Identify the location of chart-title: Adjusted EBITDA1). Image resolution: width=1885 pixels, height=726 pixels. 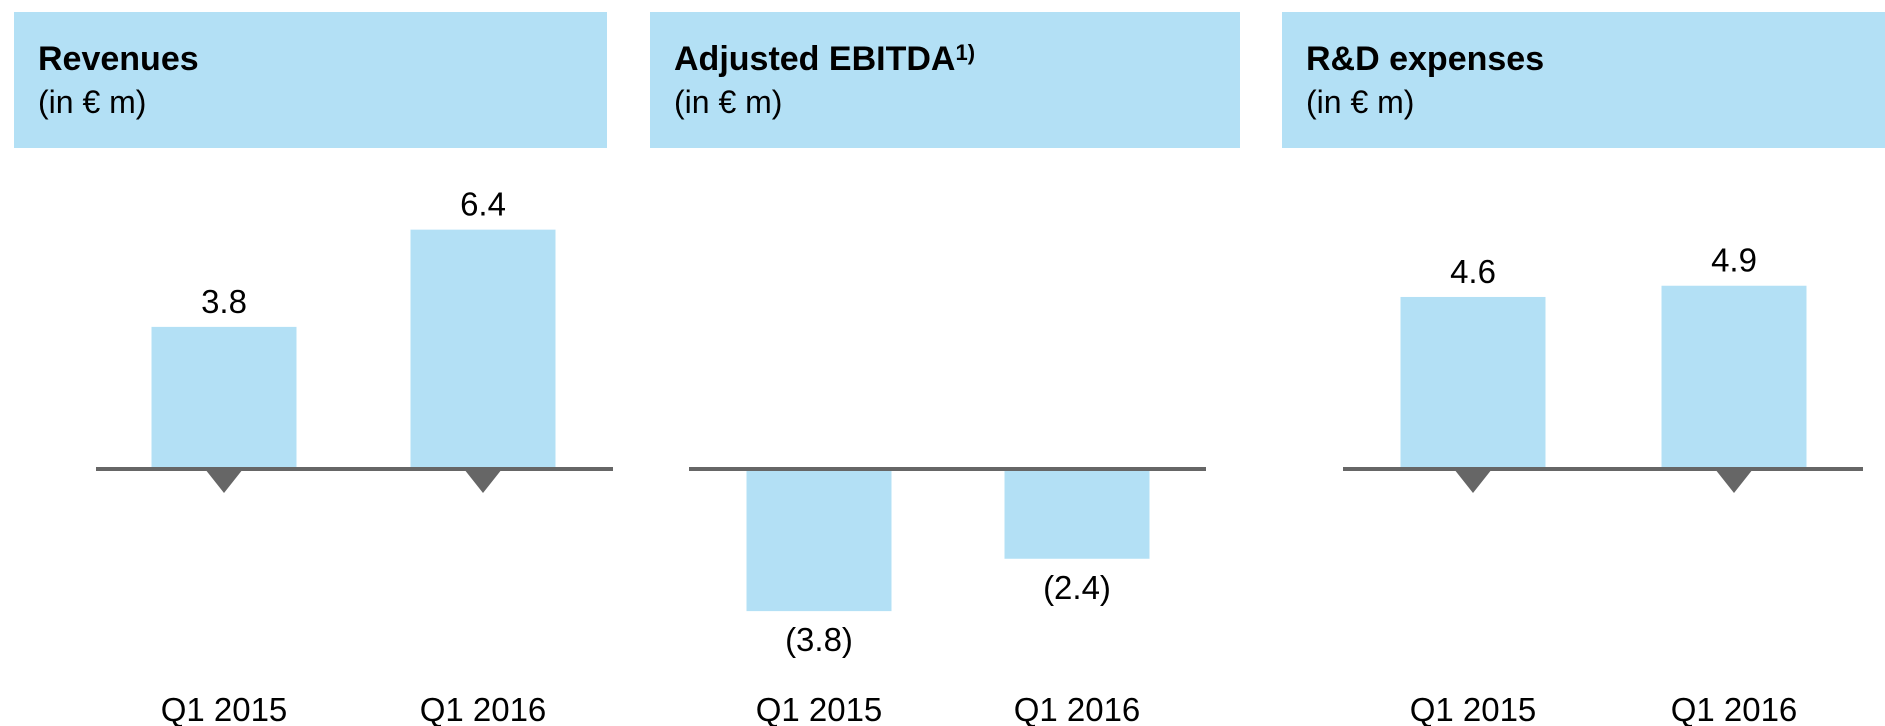
(824, 59).